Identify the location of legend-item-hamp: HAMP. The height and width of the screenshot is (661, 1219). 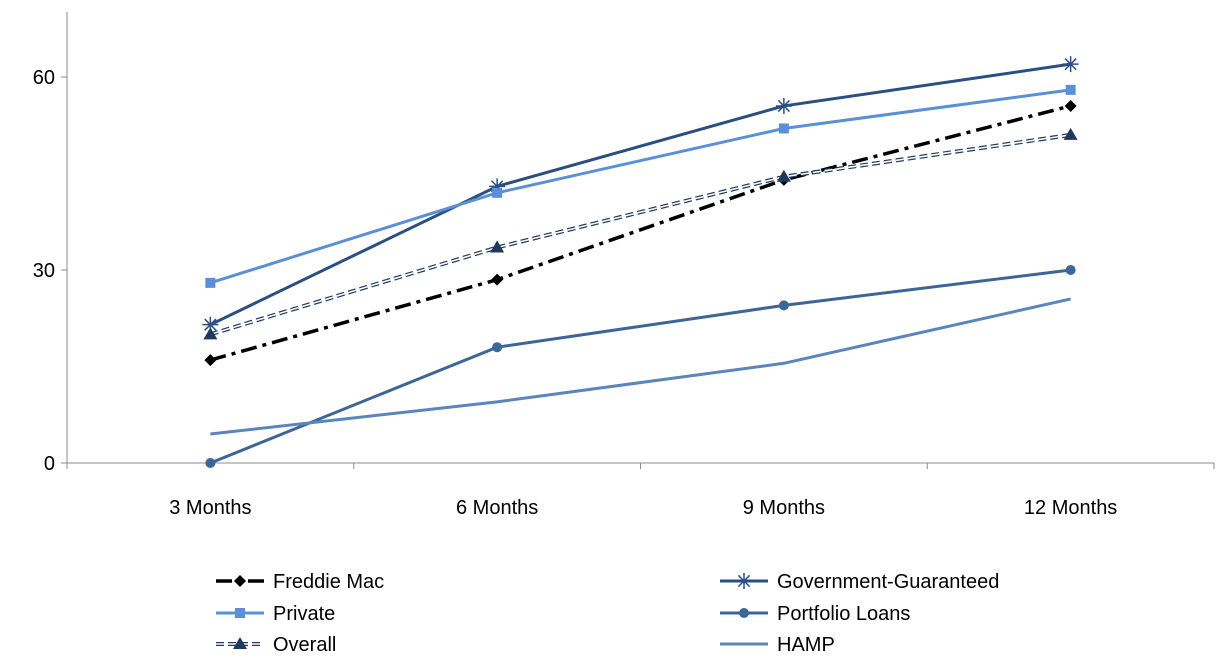
(777, 645).